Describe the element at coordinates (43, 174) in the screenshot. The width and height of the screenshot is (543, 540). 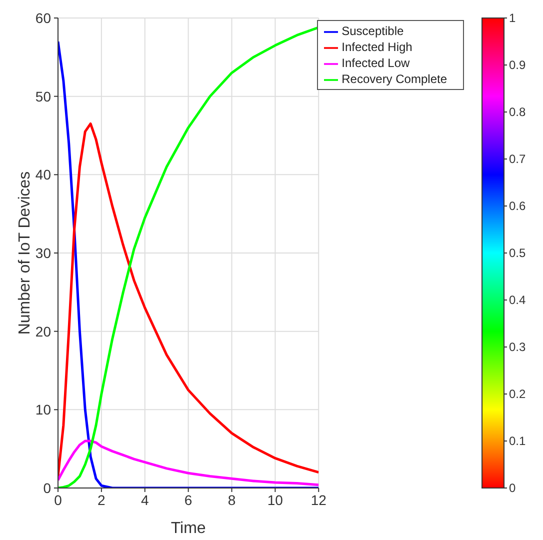
I see `y-tick-label: 40` at that location.